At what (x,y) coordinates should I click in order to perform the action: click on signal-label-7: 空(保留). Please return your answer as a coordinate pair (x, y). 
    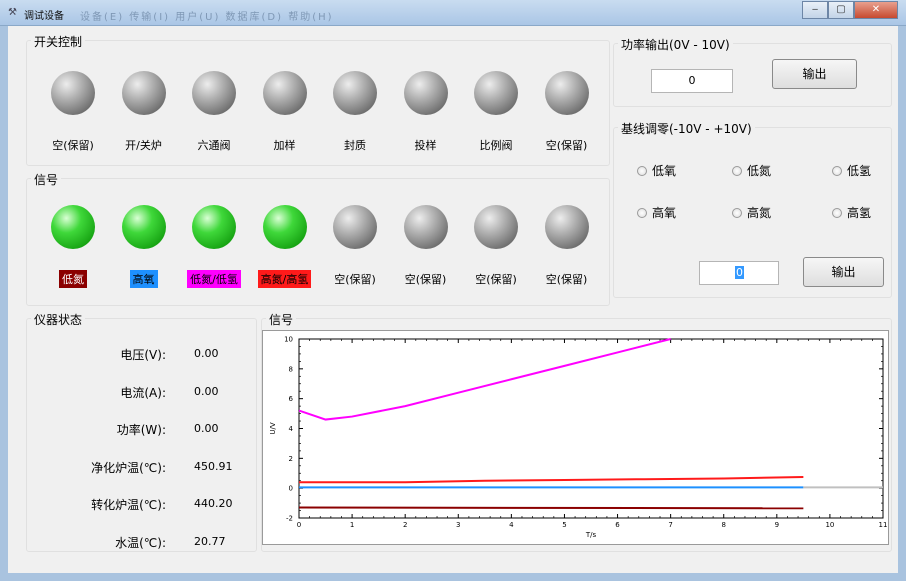
    Looking at the image, I should click on (567, 279).